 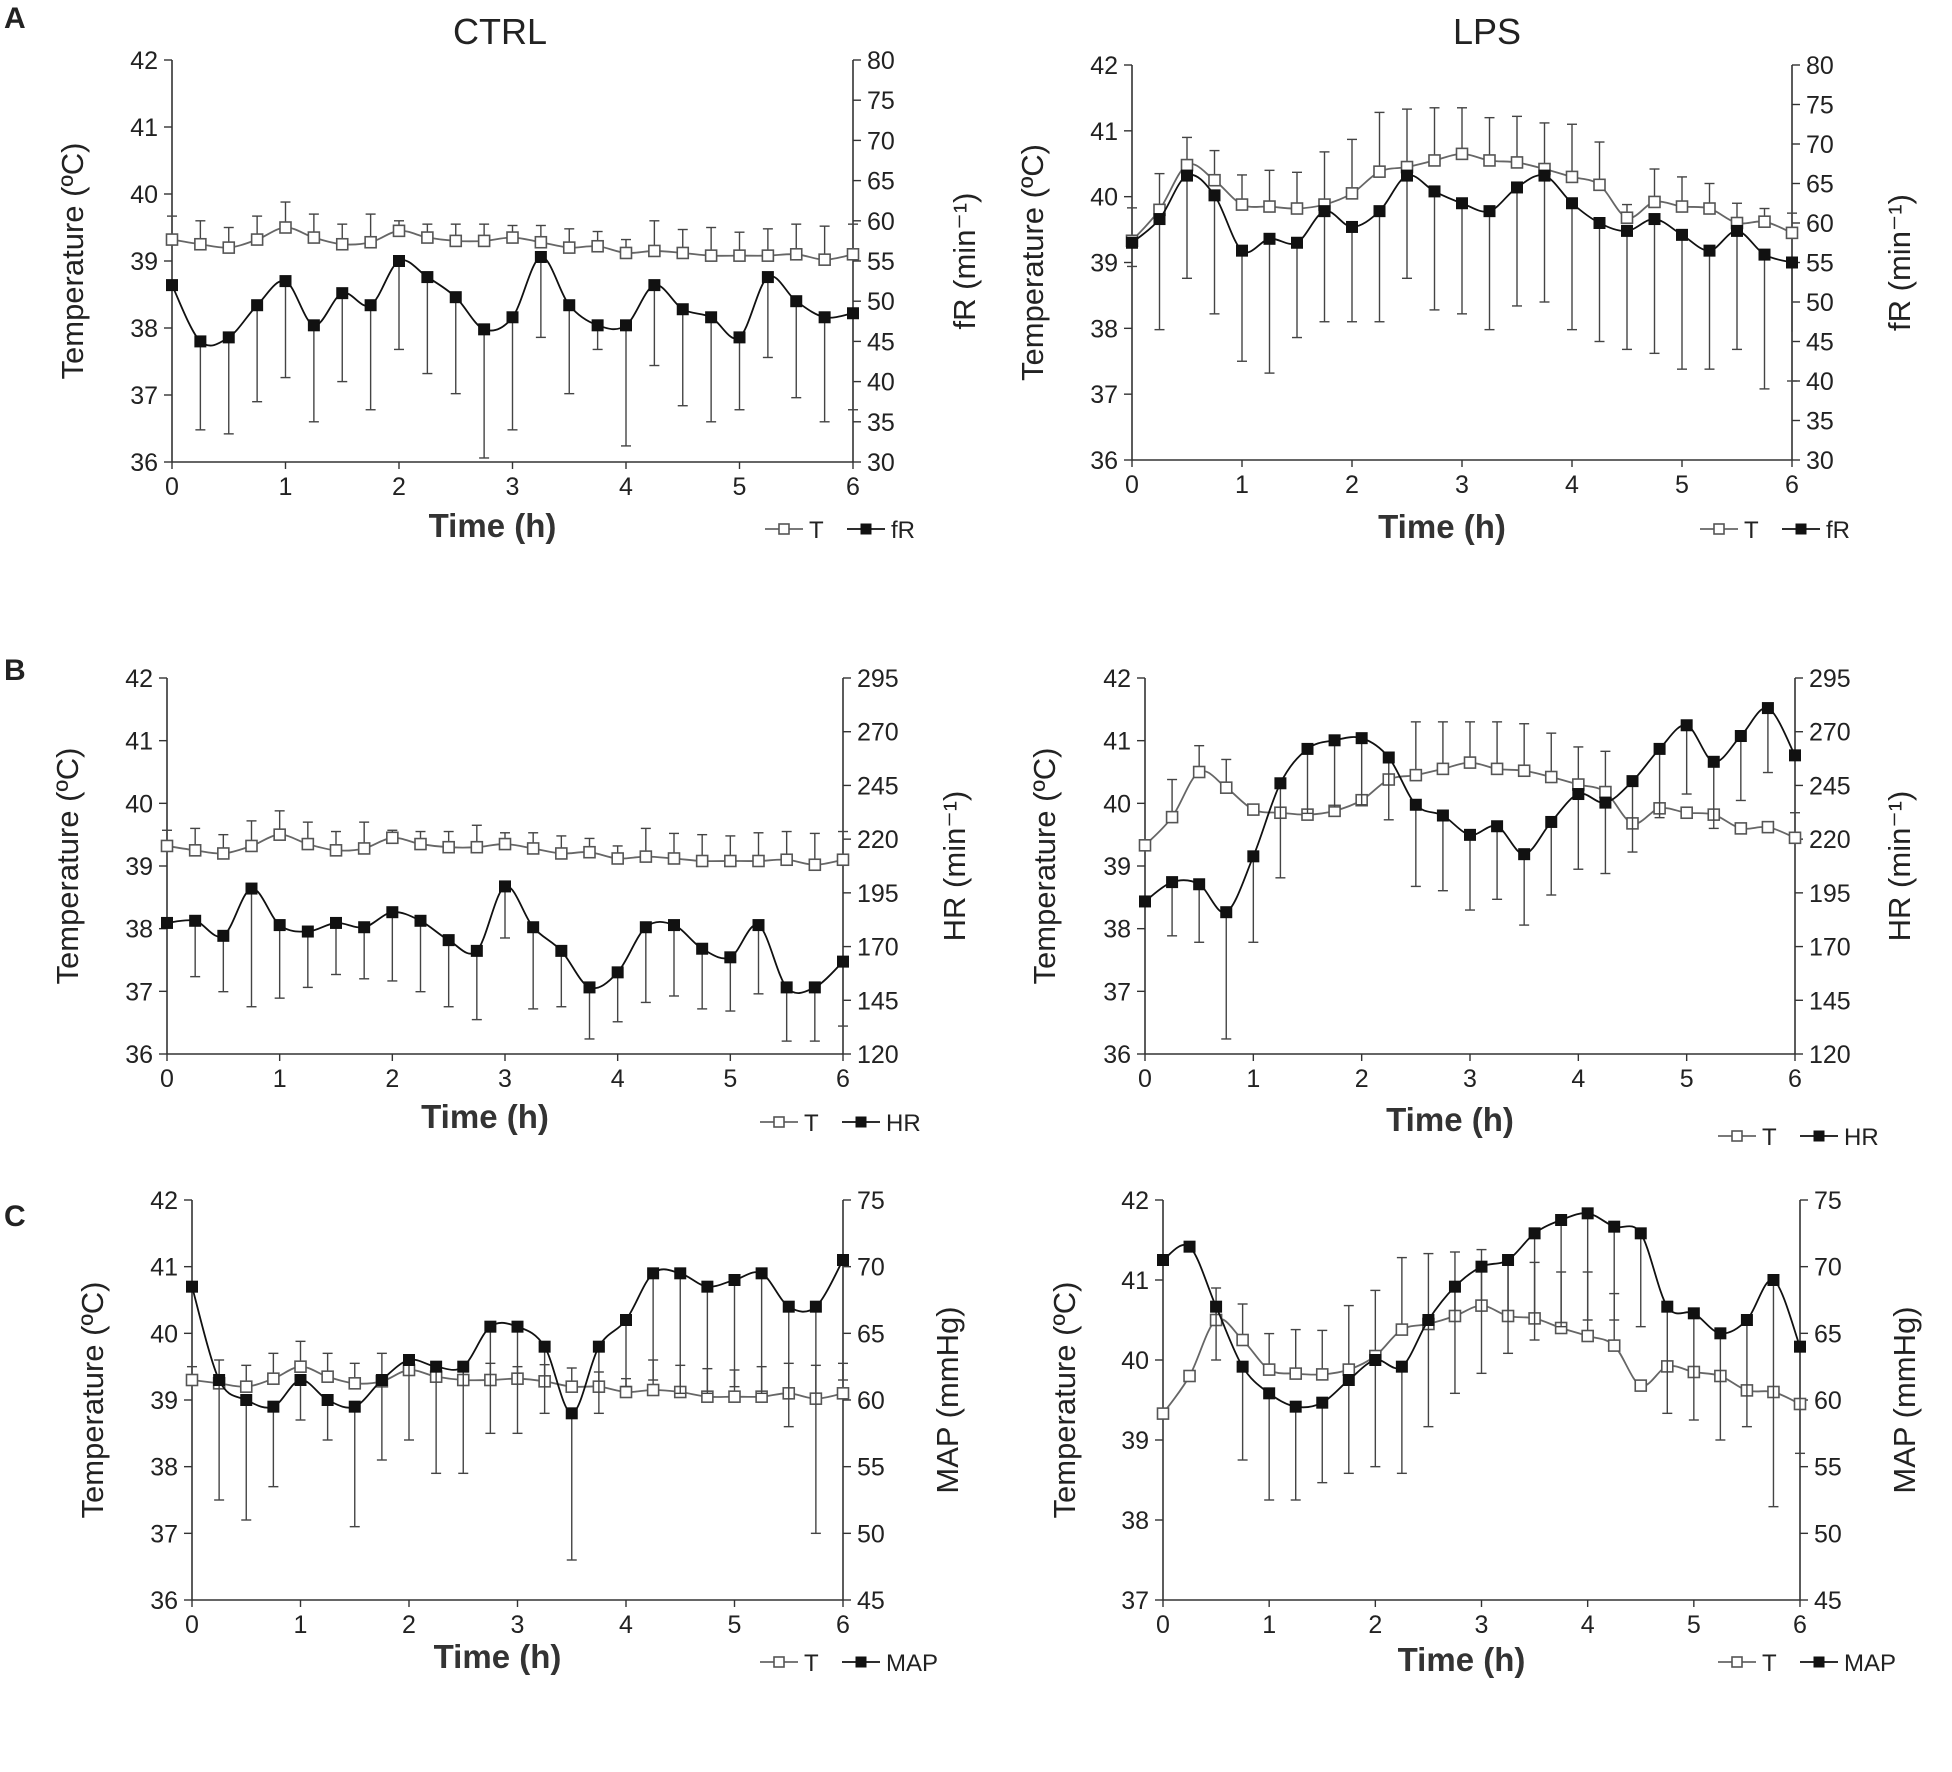 What do you see at coordinates (1904, 1399) in the screenshot?
I see `c-lps-y-label-right: MAP (mmHg)` at bounding box center [1904, 1399].